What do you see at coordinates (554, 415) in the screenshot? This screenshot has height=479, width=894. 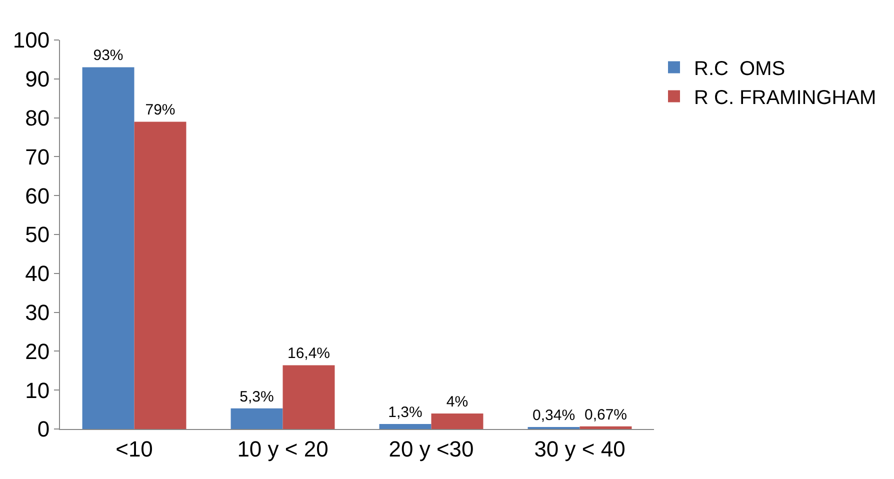 I see `data-label: 0,34%` at bounding box center [554, 415].